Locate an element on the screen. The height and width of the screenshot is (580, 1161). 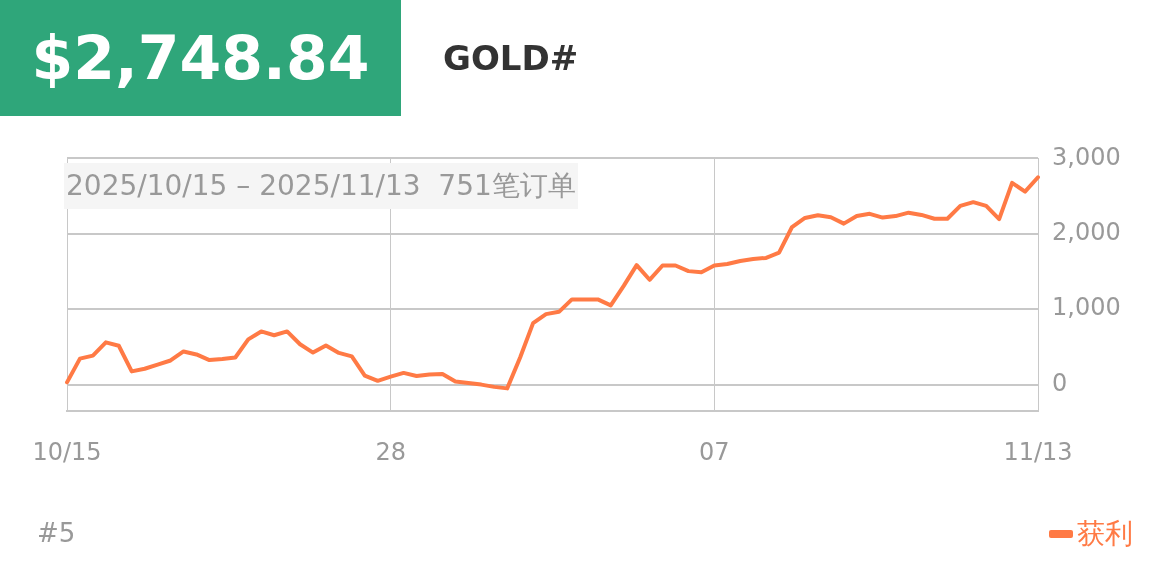
legend-label: 获利 is located at coordinates (1105, 534).